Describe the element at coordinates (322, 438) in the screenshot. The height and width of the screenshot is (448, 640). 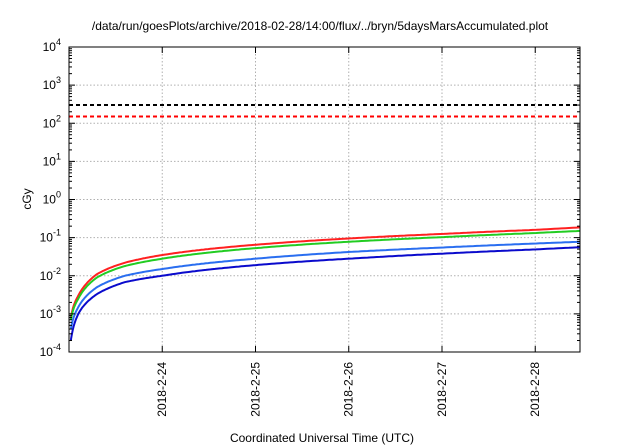
I see `x-axis-label: Coordinated Universal Time (UTC)` at that location.